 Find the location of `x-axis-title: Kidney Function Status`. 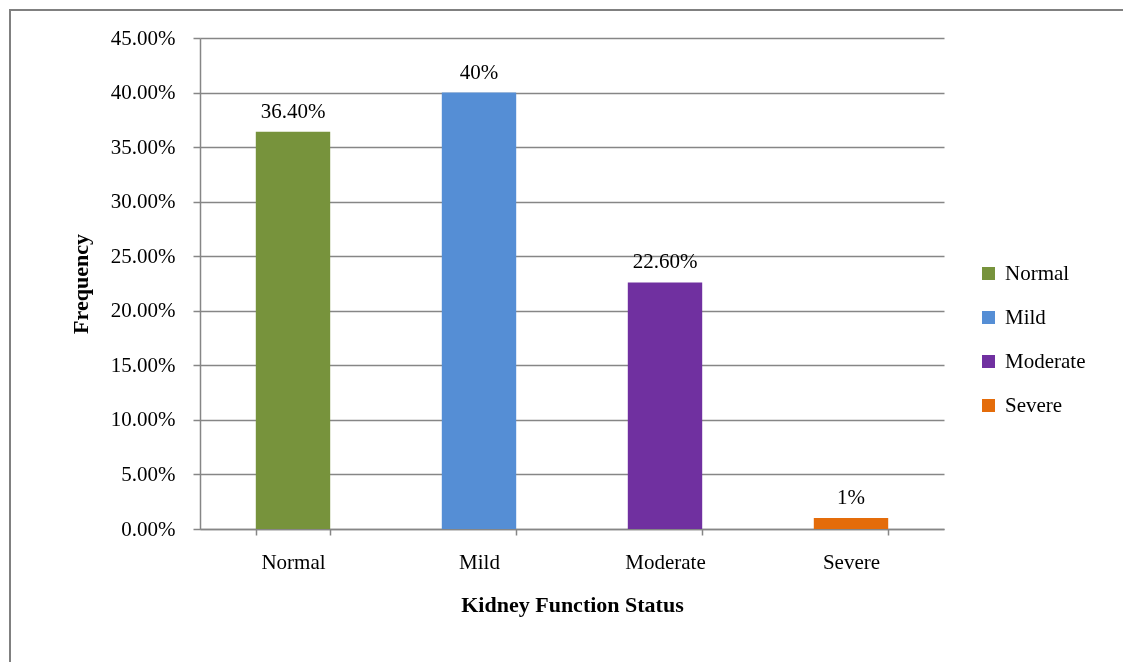

x-axis-title: Kidney Function Status is located at coordinates (573, 604).